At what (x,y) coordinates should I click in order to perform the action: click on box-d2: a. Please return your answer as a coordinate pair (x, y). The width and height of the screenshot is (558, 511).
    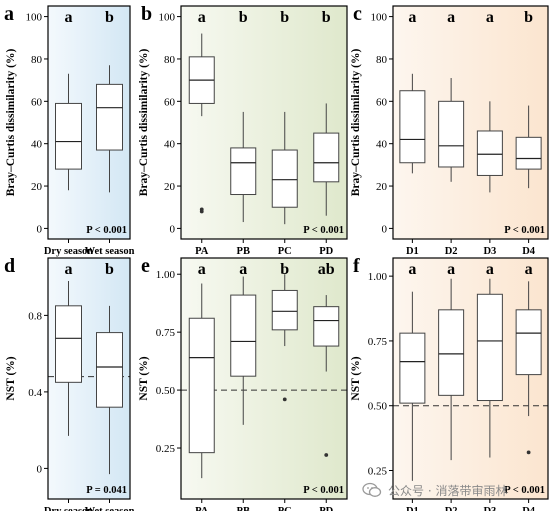
    Looking at the image, I should click on (451, 361).